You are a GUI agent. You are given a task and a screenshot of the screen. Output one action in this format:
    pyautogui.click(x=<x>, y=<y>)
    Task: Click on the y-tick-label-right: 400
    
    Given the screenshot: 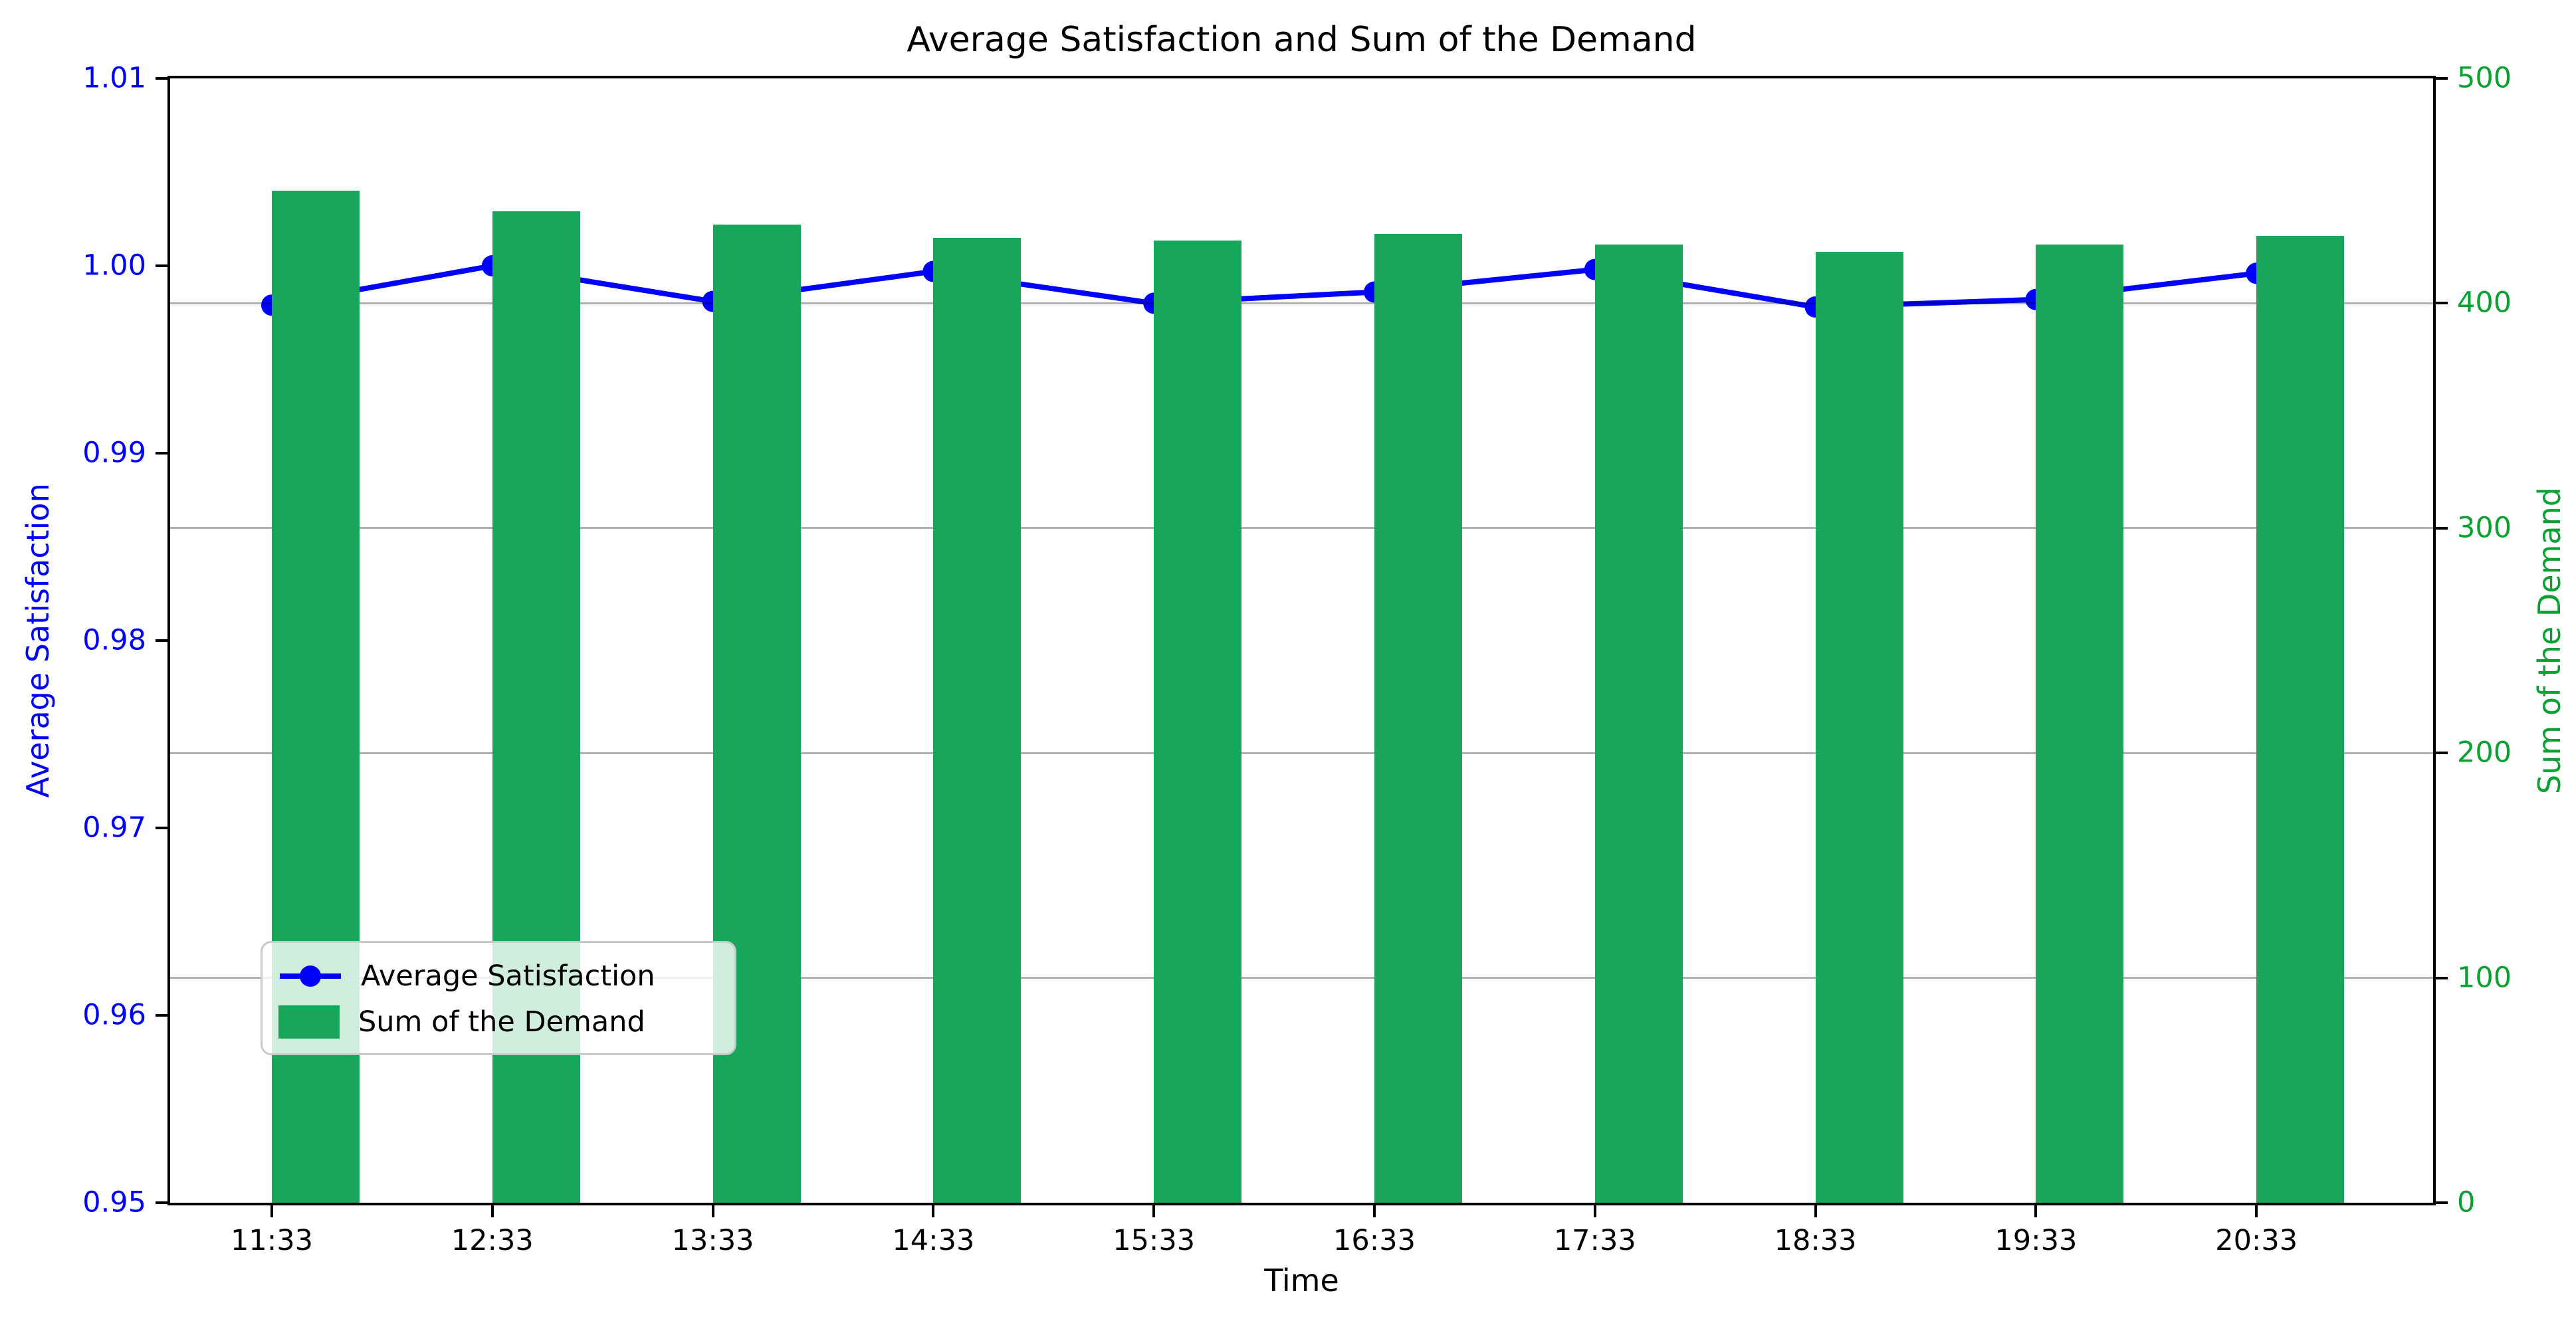 What is the action you would take?
    pyautogui.click(x=2484, y=303)
    